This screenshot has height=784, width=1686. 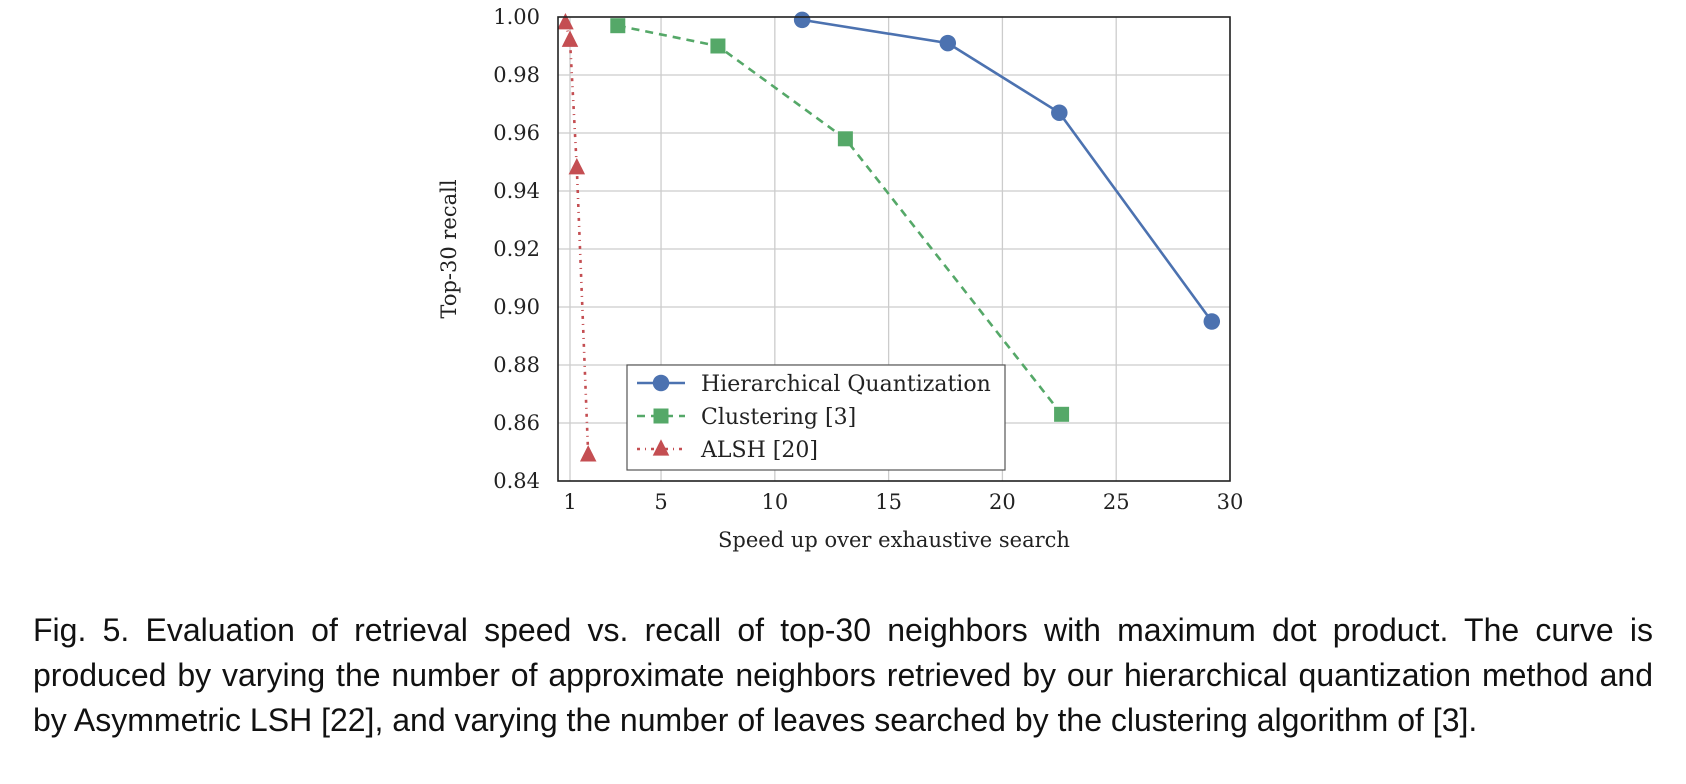 I want to click on legend-label: Hierarchical Quantization, so click(x=846, y=384).